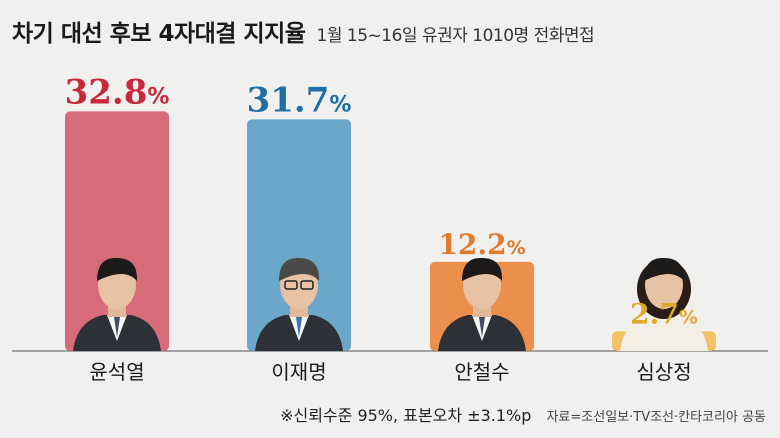 Image resolution: width=780 pixels, height=438 pixels. I want to click on value-label-2: 31.7%, so click(299, 100).